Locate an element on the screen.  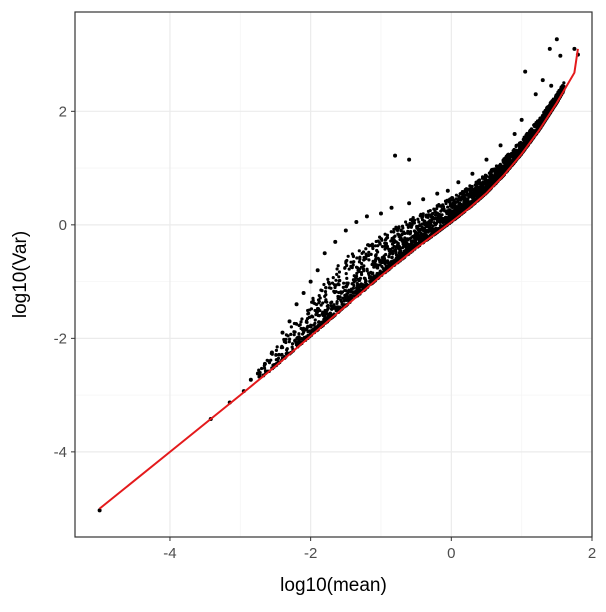
y-tick-label: 0 is located at coordinates (63, 225).